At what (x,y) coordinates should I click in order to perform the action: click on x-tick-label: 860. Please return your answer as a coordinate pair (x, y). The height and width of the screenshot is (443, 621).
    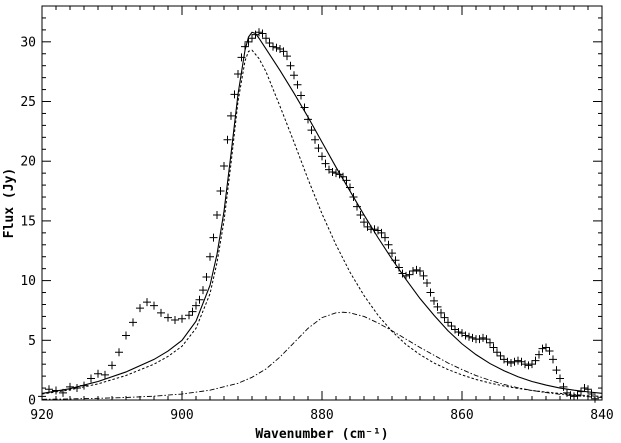
    Looking at the image, I should click on (461, 415).